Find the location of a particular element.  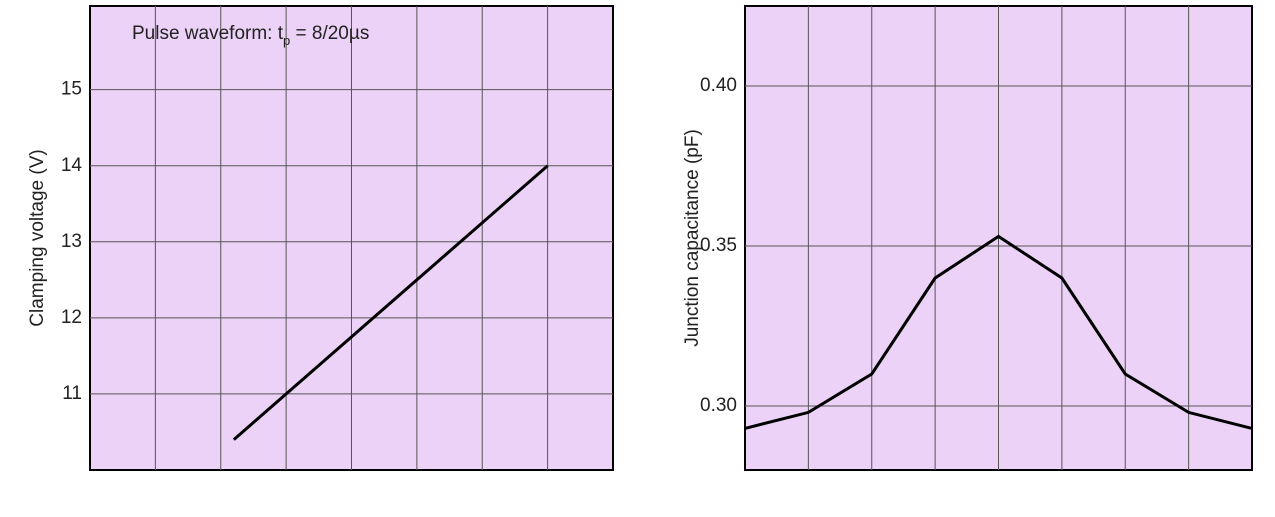

annotation-rest: = 8/20µs is located at coordinates (329, 33).